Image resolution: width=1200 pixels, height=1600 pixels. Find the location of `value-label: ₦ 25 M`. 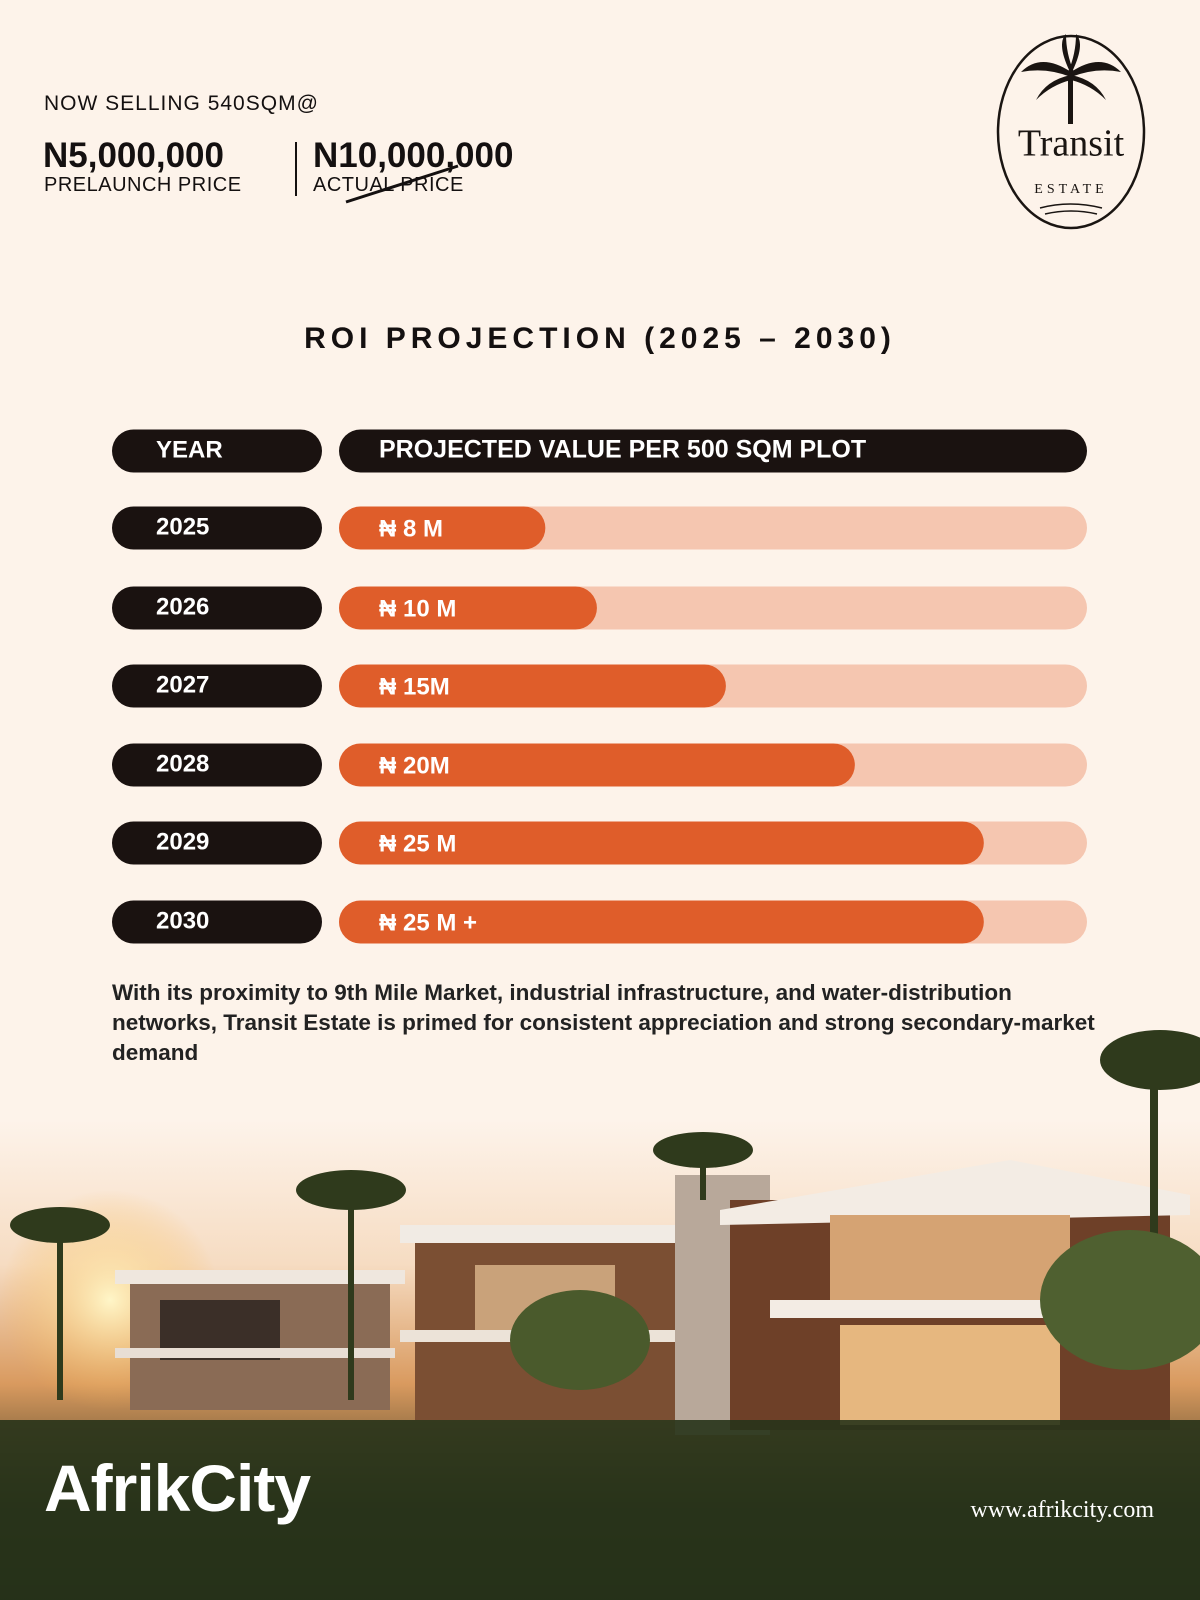

value-label: ₦ 25 M is located at coordinates (417, 843).